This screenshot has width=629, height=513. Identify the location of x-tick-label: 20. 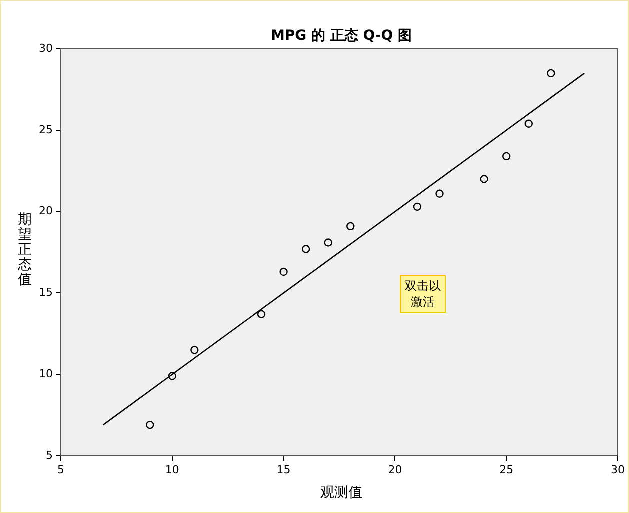
(395, 469).